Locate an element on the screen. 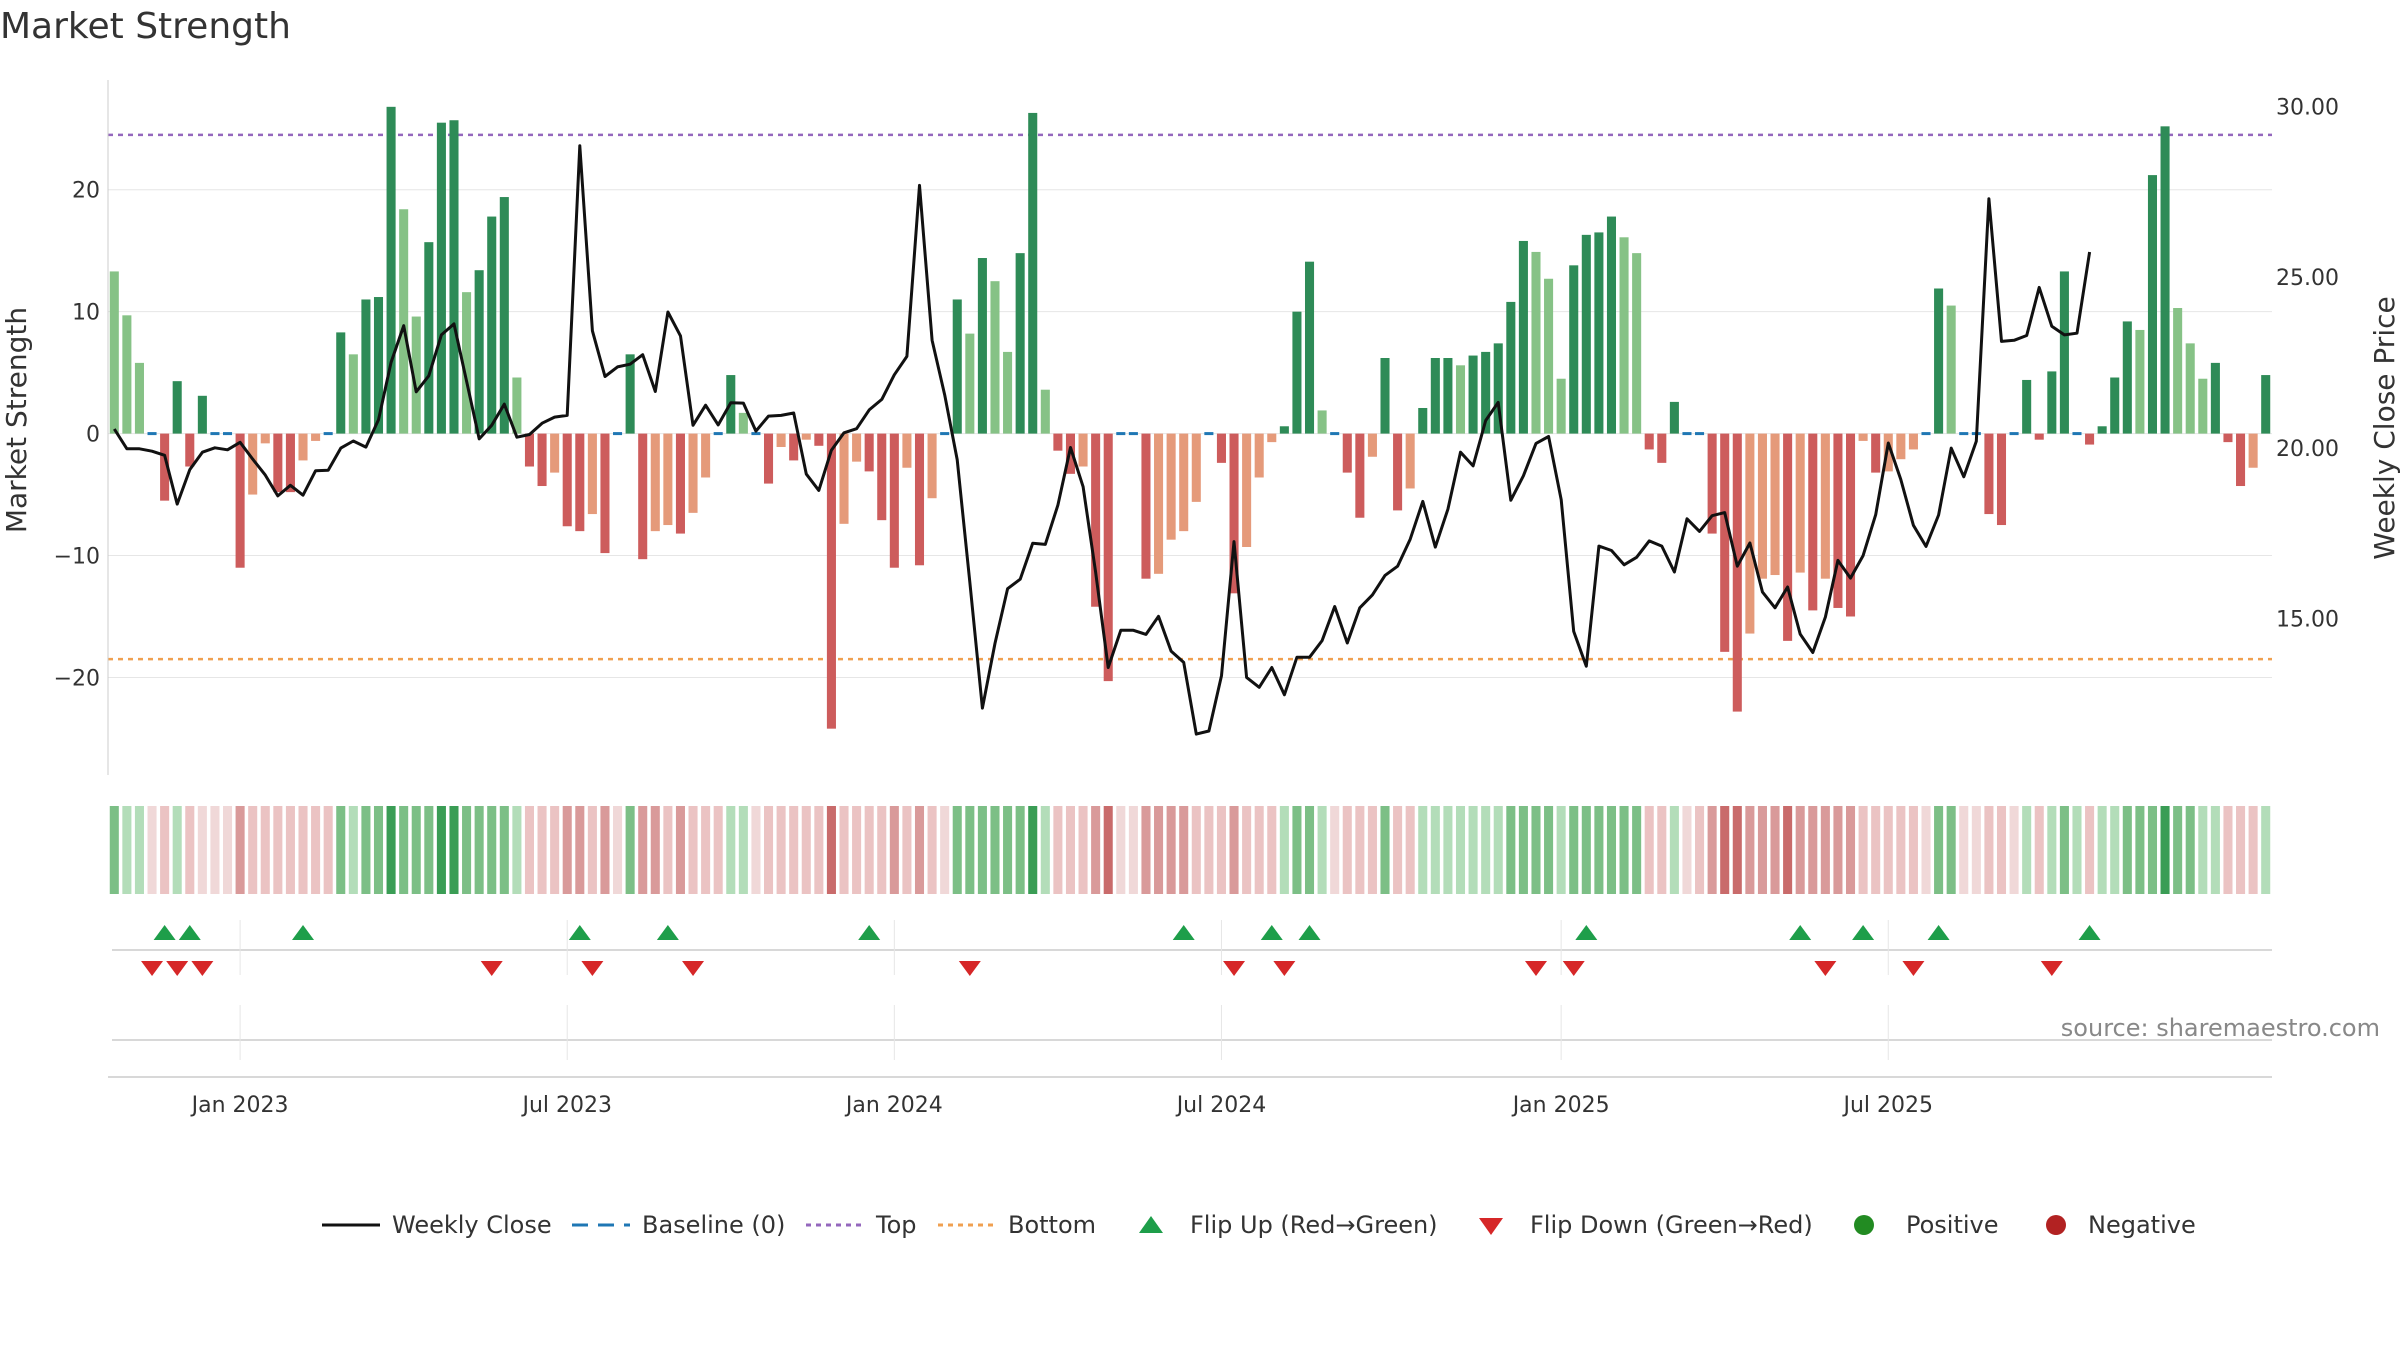  y2-tick-label: 15.00 is located at coordinates (2307, 619).